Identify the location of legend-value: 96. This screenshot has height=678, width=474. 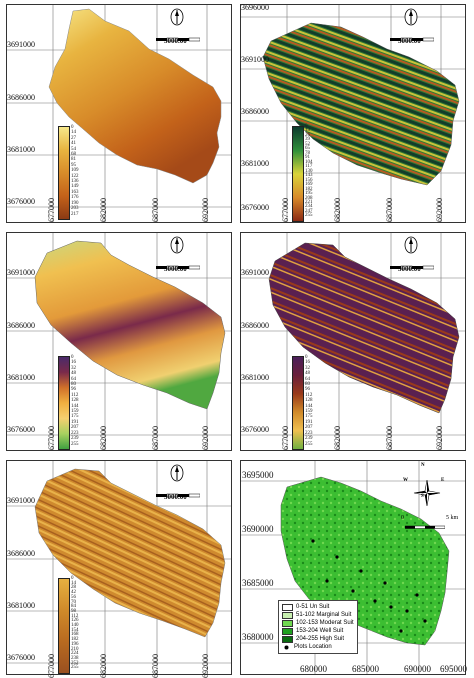
(73, 390).